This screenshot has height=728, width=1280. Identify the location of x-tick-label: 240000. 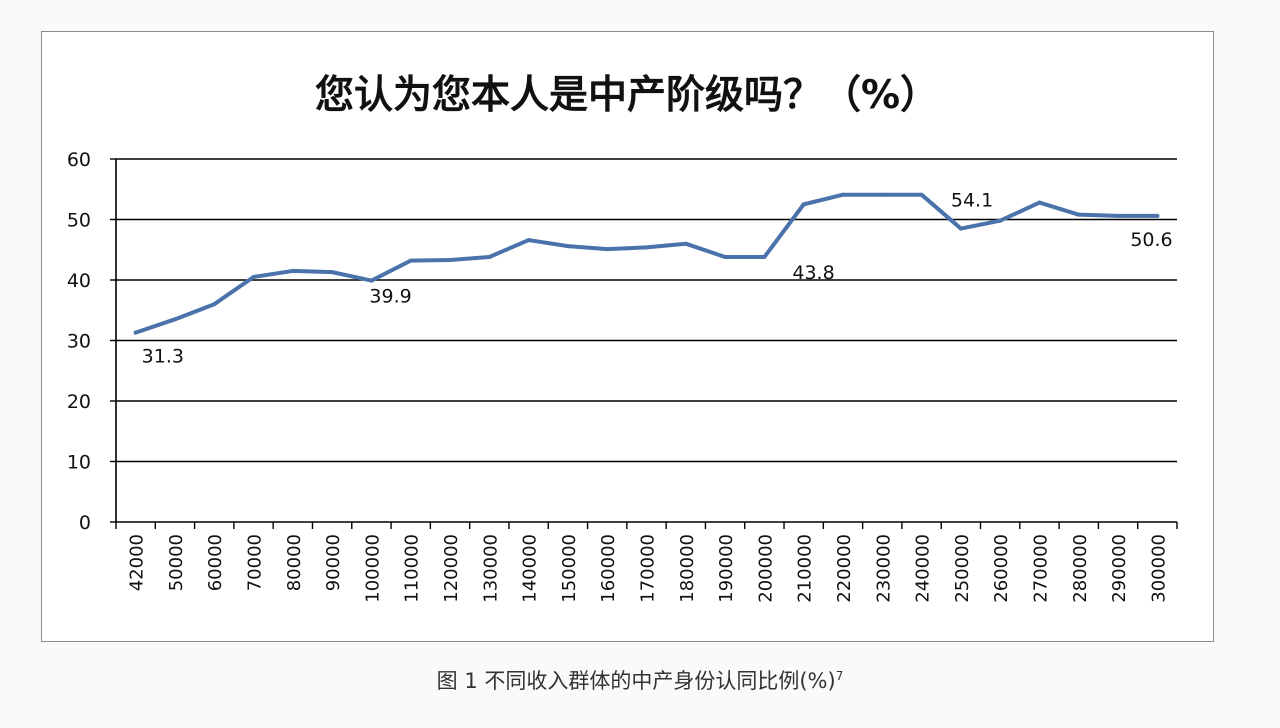
(923, 568).